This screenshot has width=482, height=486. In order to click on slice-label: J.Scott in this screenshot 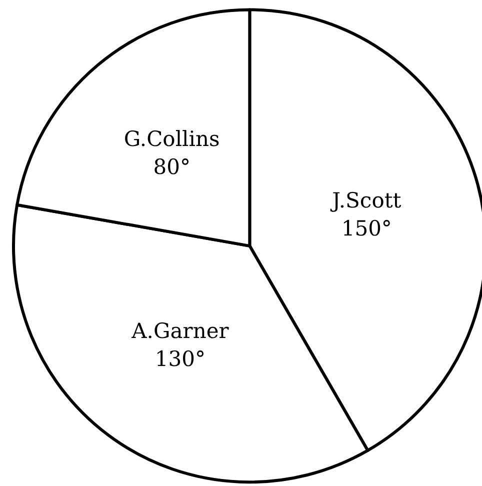, I will do `click(366, 200)`.